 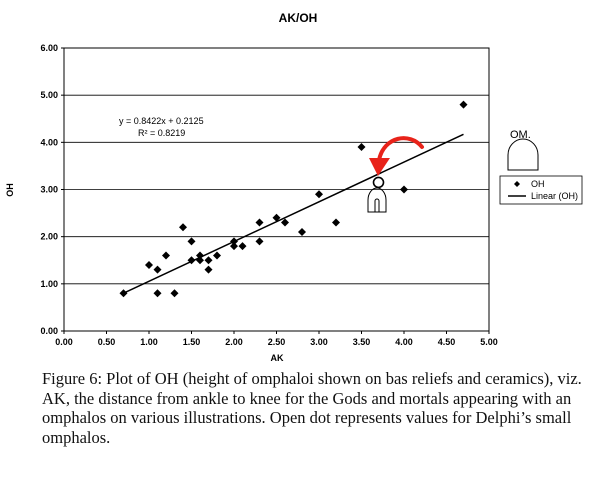 What do you see at coordinates (396, 156) in the screenshot?
I see `red-arrow` at bounding box center [396, 156].